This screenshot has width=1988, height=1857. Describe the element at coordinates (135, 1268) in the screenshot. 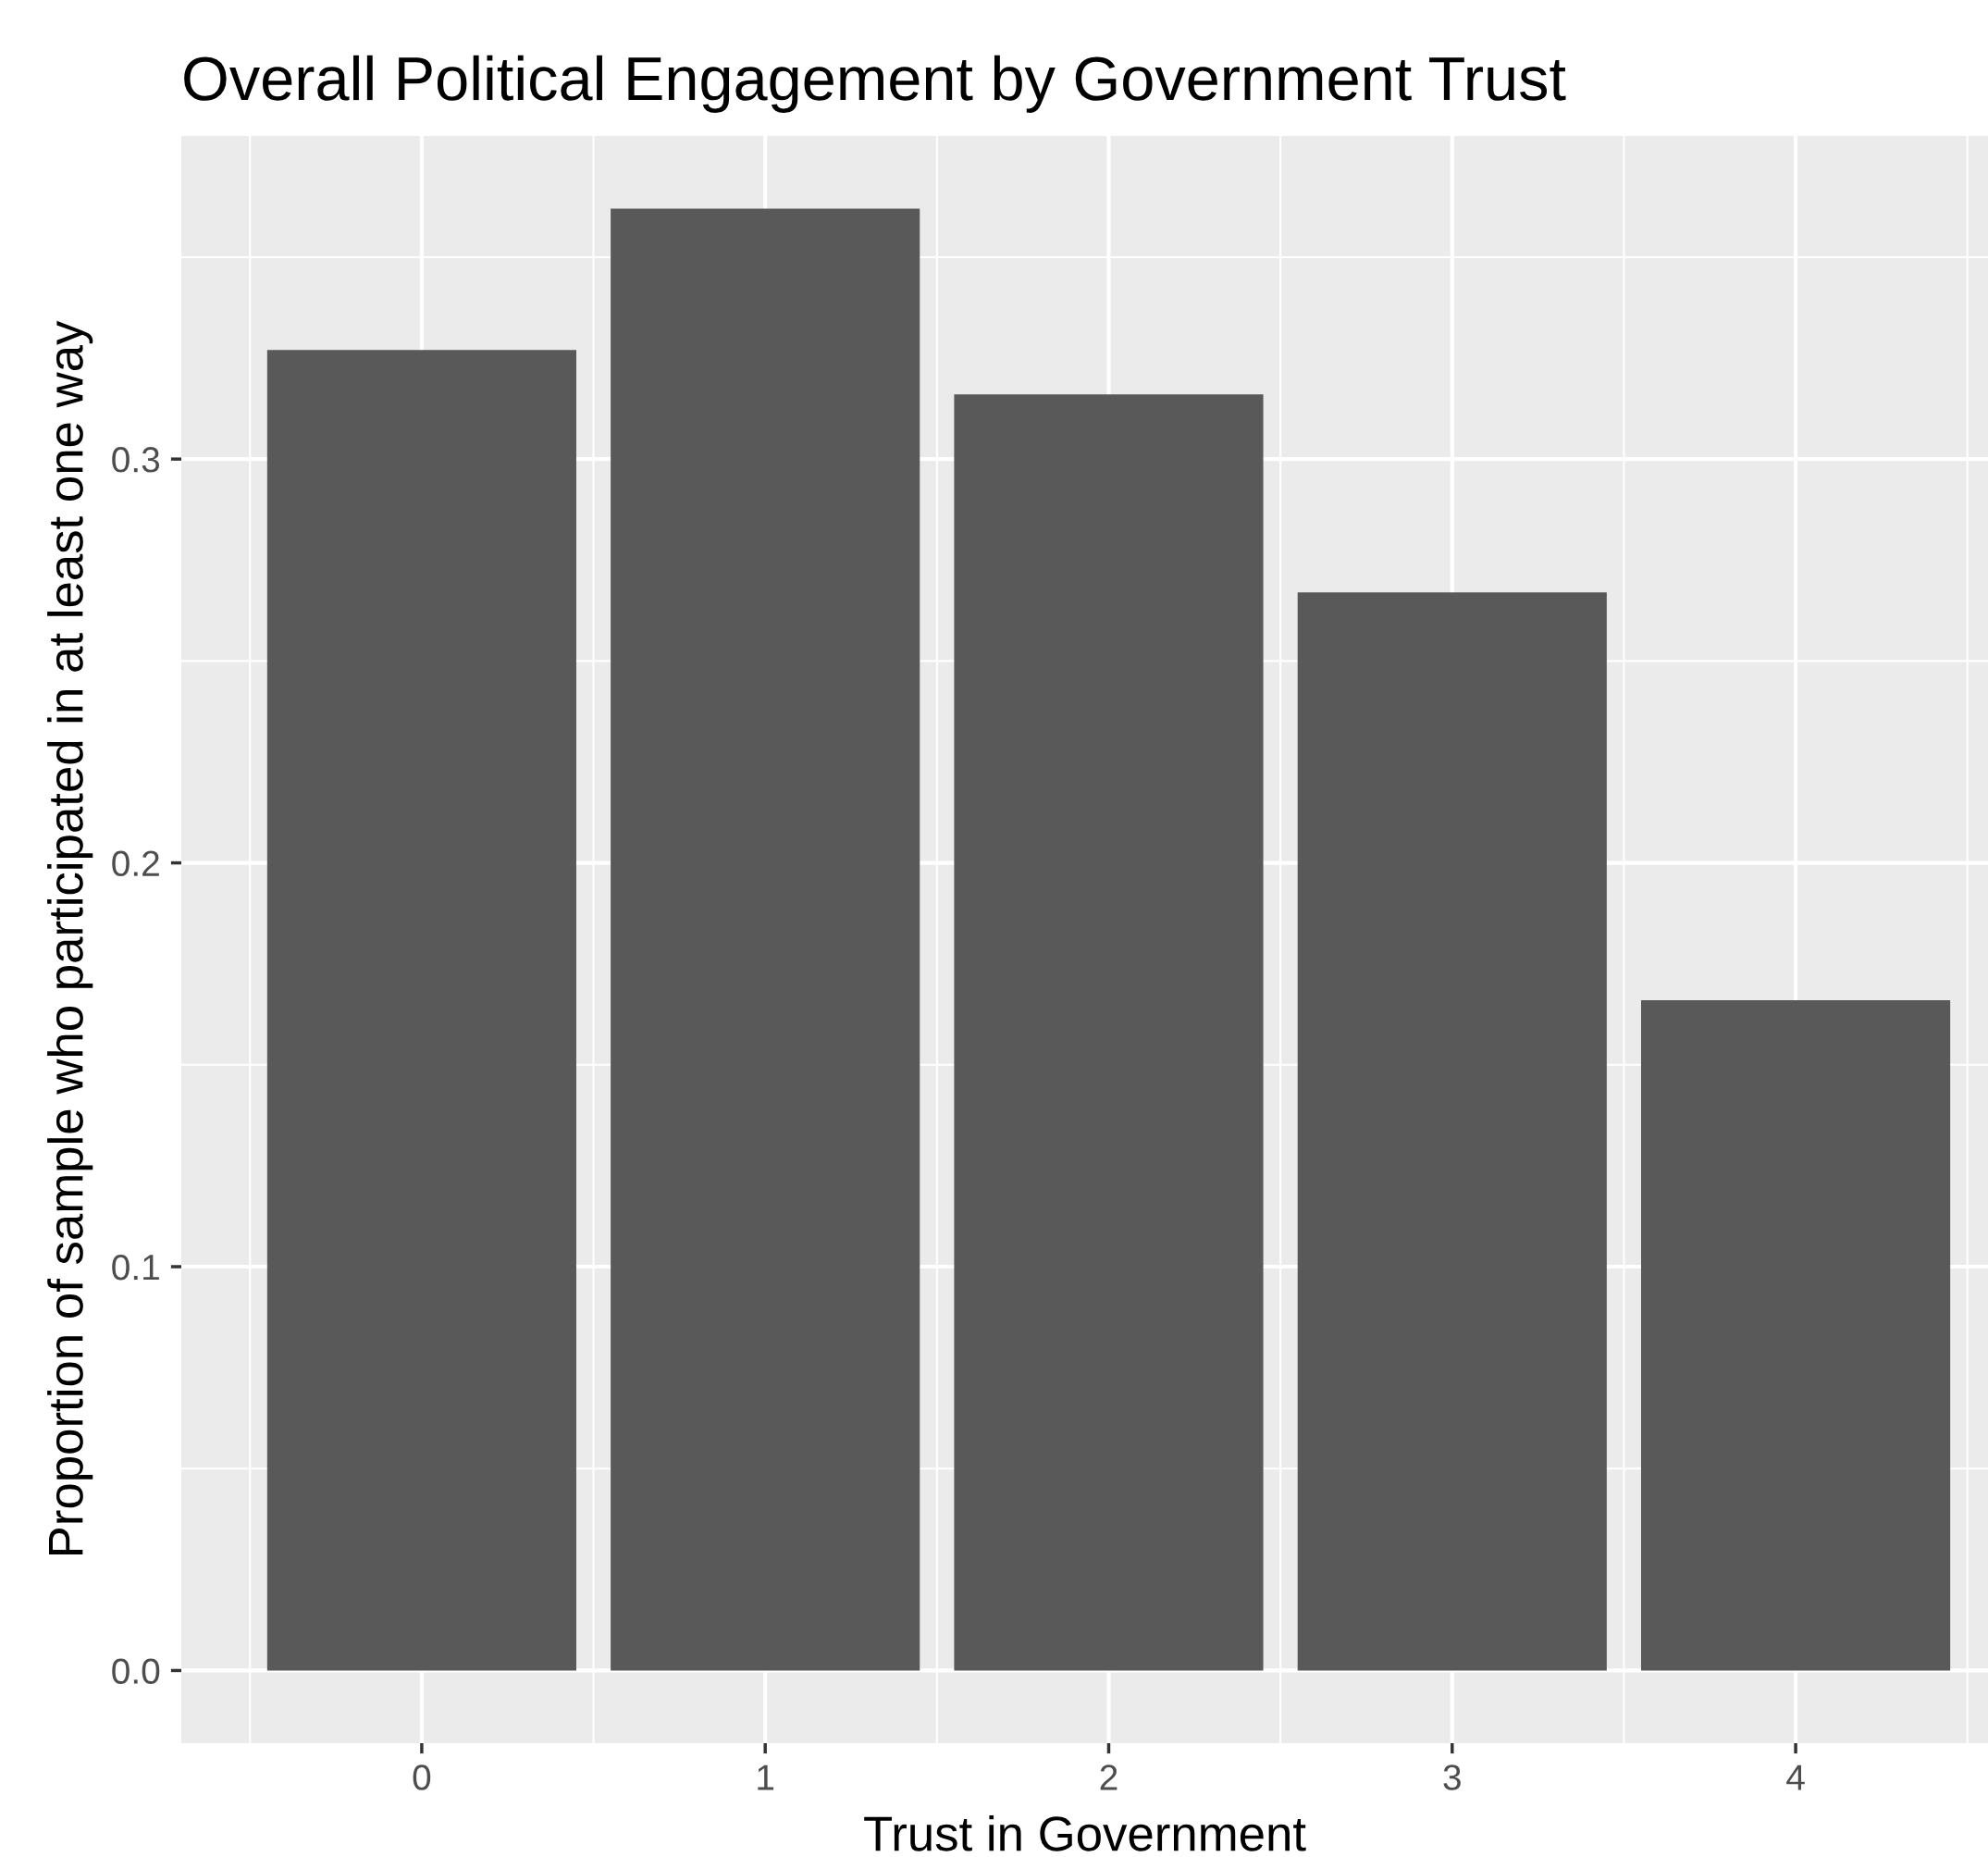

I see `y-tick-label: 0.1` at that location.